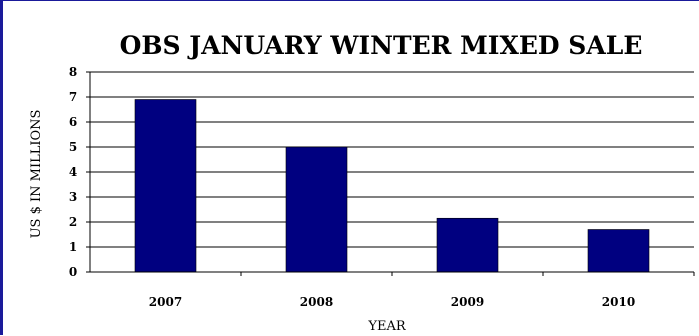  What do you see at coordinates (73, 122) in the screenshot?
I see `y-tick-label: 6` at bounding box center [73, 122].